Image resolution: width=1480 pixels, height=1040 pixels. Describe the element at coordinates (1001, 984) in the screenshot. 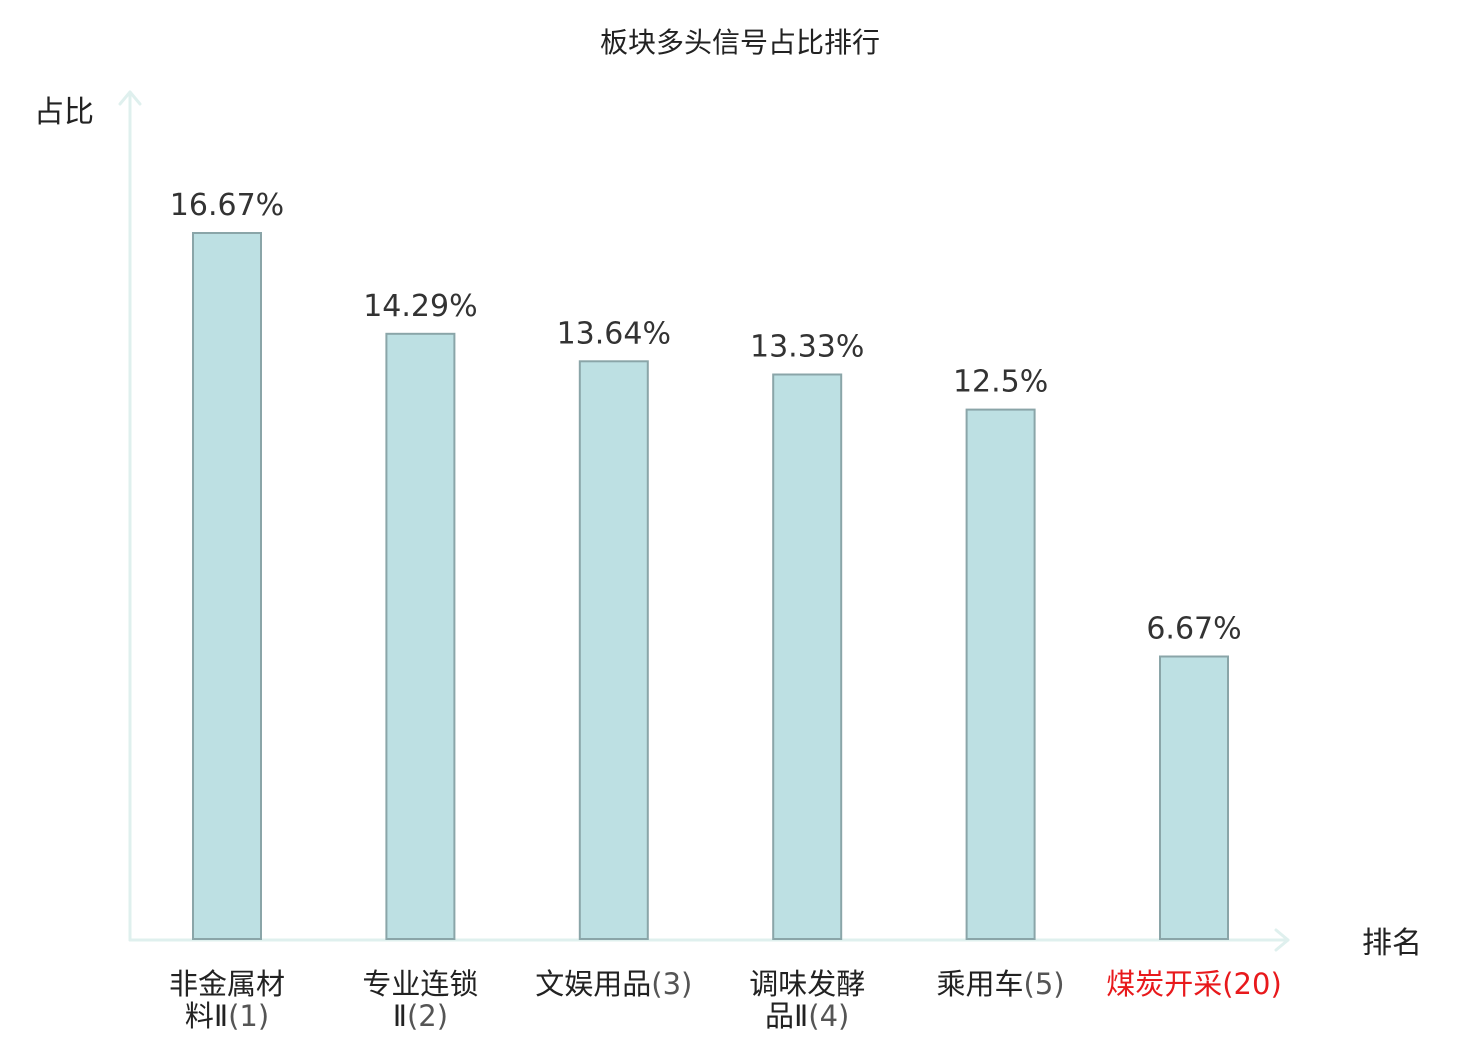

I see `category-label-5: 乘用车(5)` at that location.